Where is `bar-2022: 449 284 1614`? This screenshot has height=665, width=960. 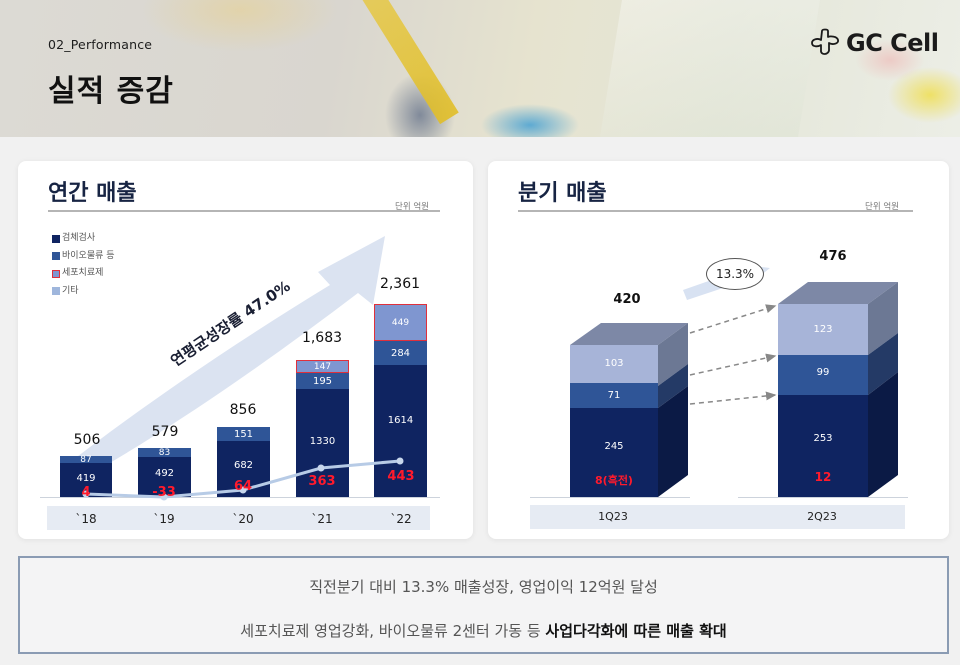 bar-2022: 449 284 1614 is located at coordinates (400, 400).